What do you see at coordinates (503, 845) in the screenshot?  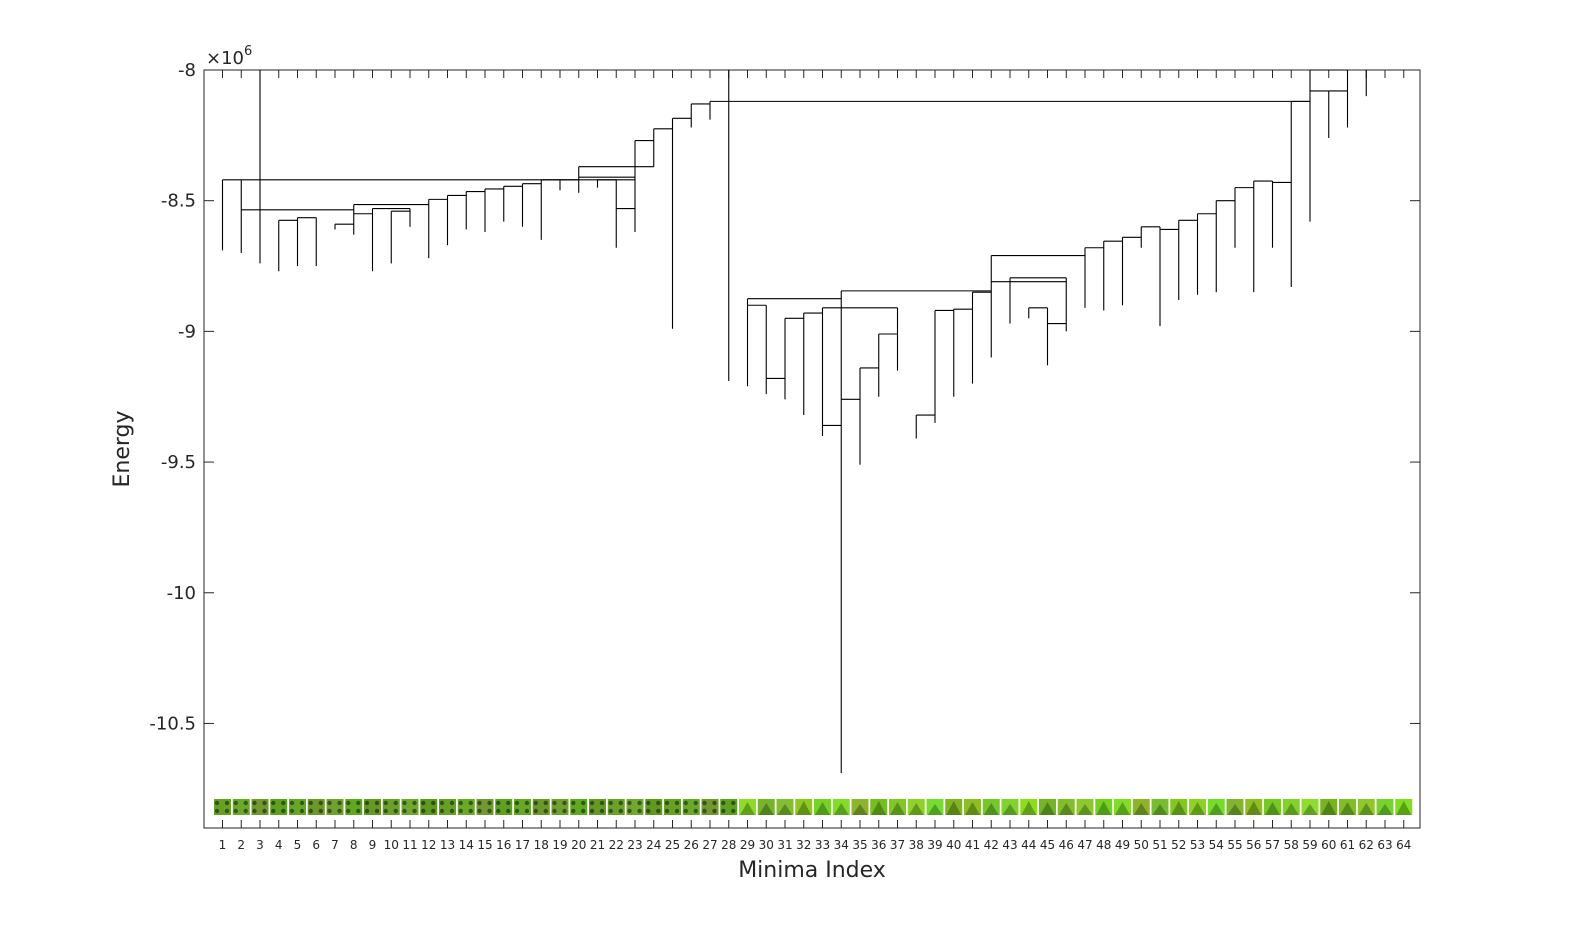 I see `x-tick-label: 16` at bounding box center [503, 845].